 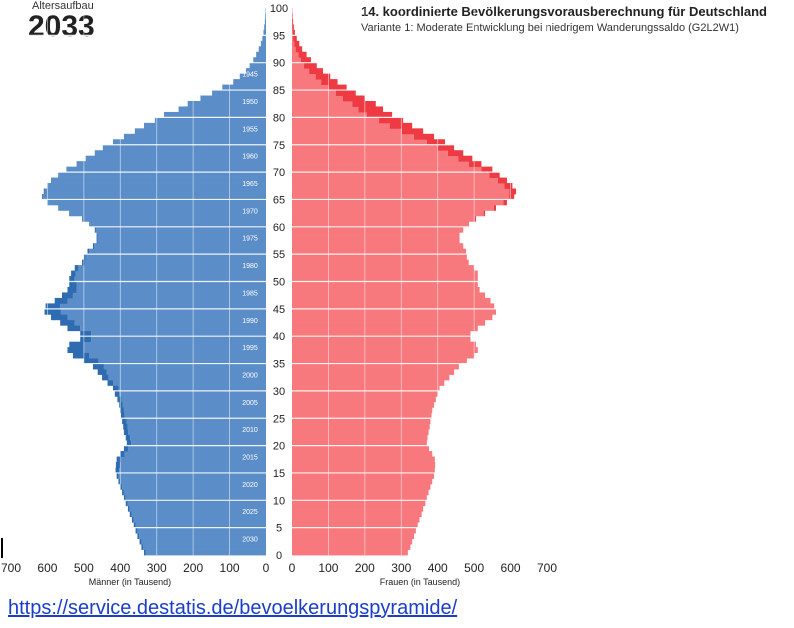 What do you see at coordinates (420, 582) in the screenshot?
I see `x-axis-label-female: Frauen (in Tausend)` at bounding box center [420, 582].